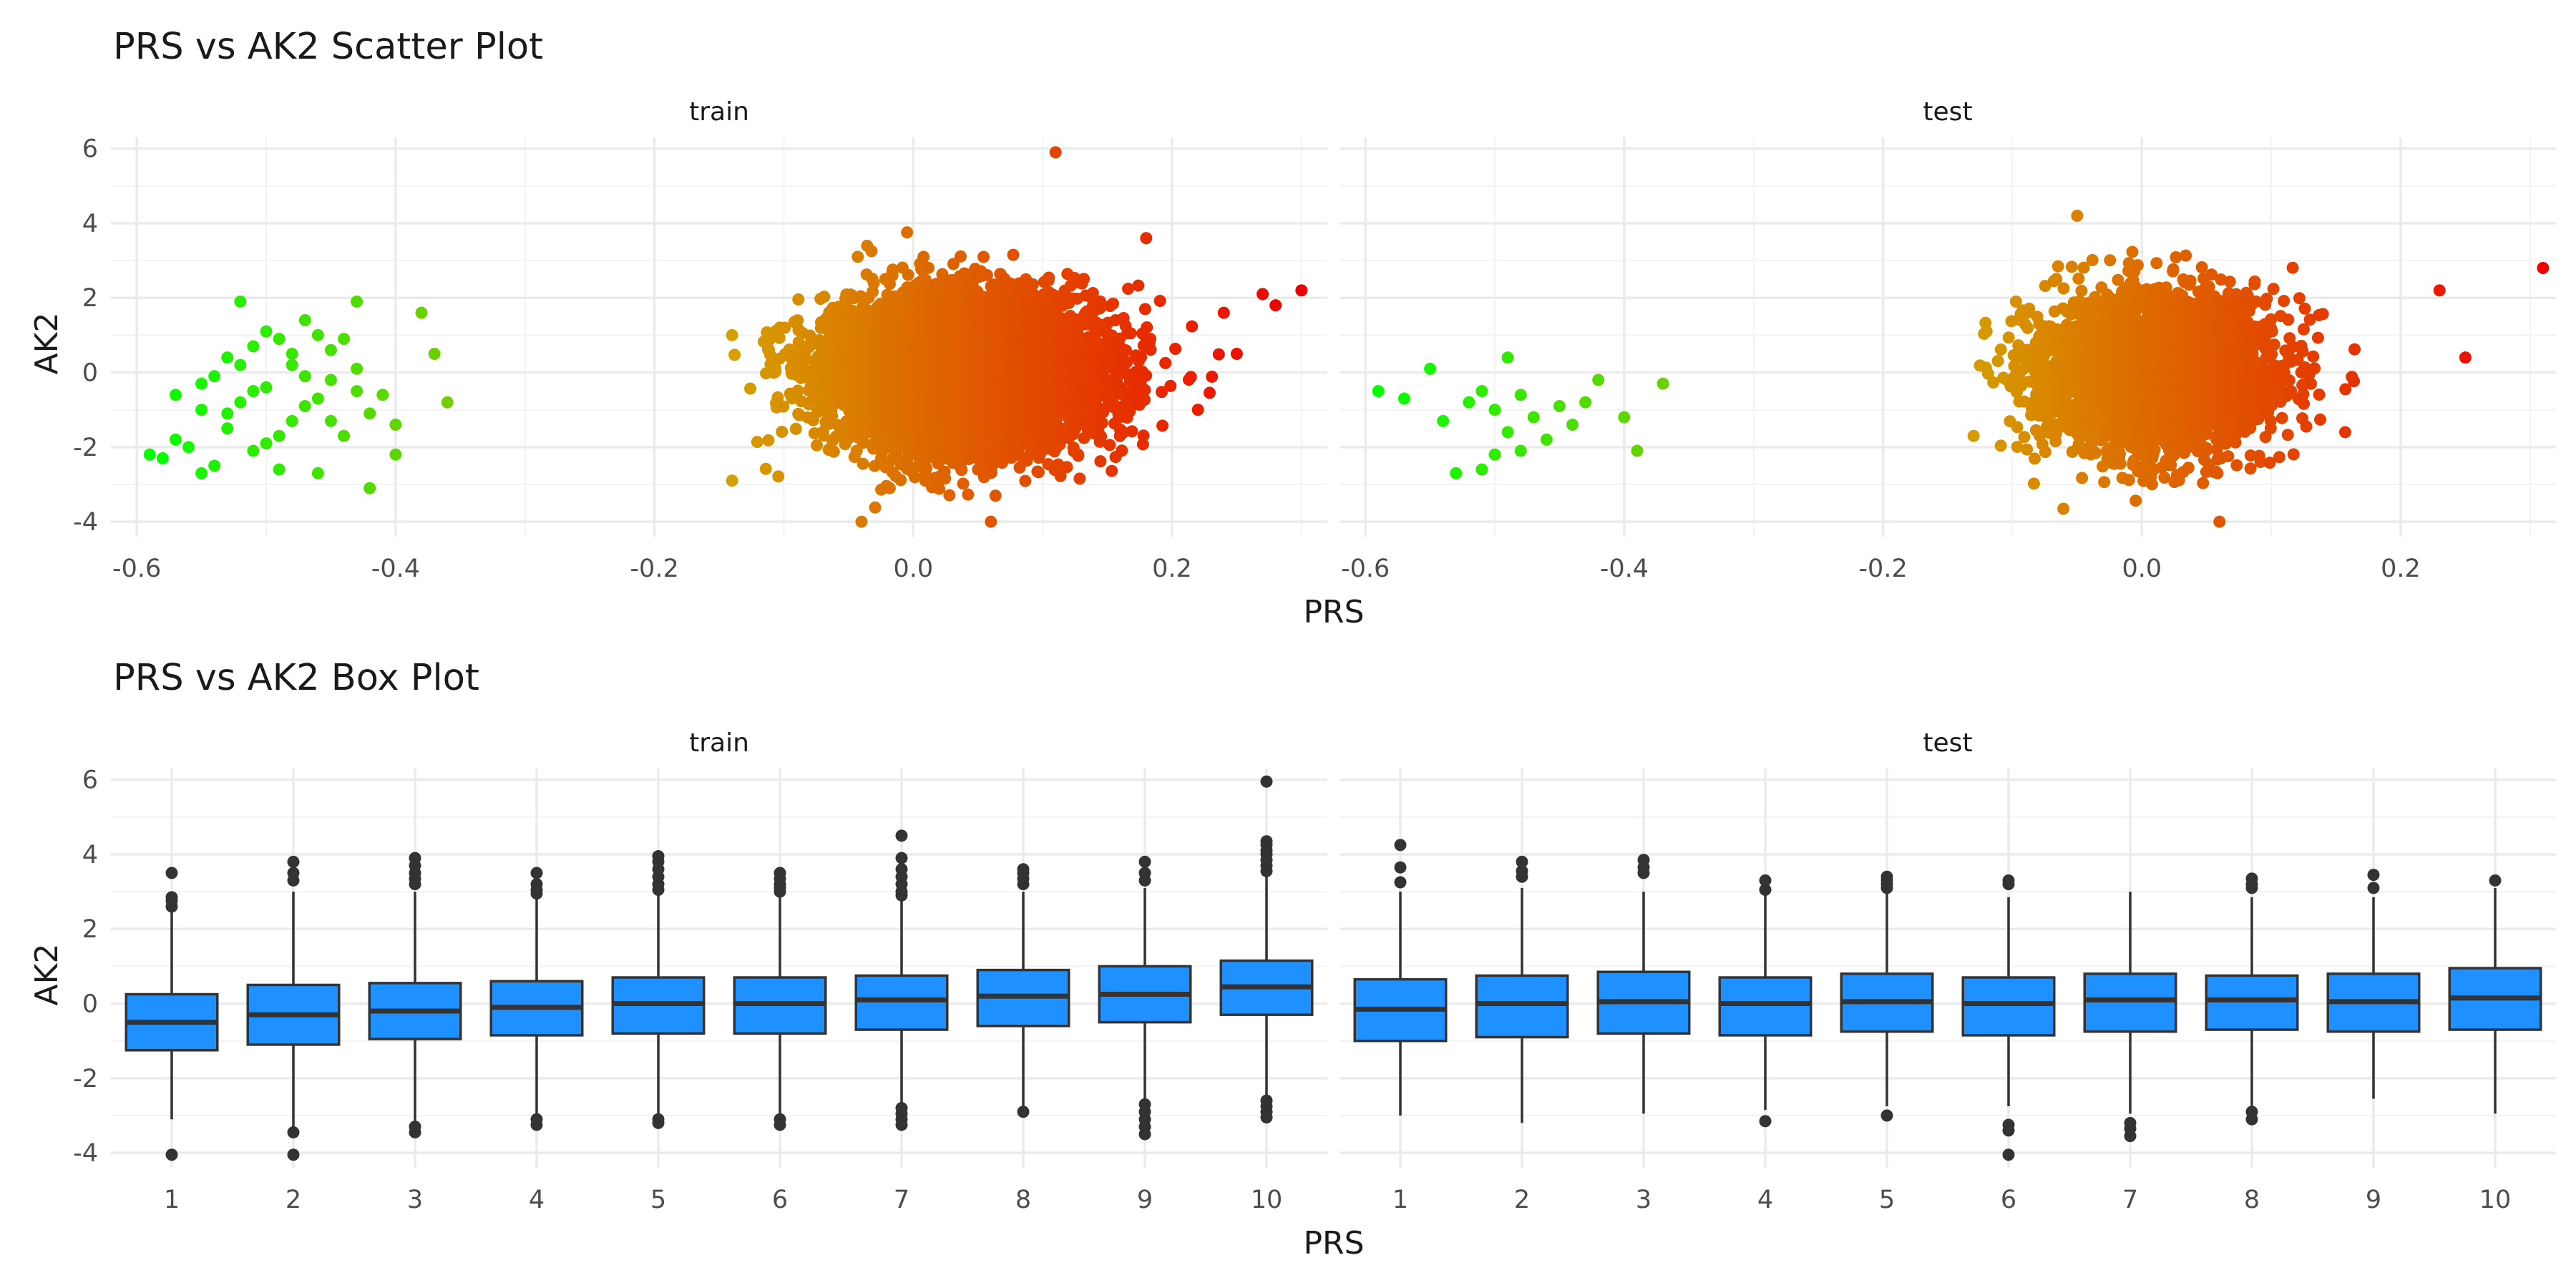  What do you see at coordinates (1947, 112) in the screenshot?
I see `scatter-strip-test: test` at bounding box center [1947, 112].